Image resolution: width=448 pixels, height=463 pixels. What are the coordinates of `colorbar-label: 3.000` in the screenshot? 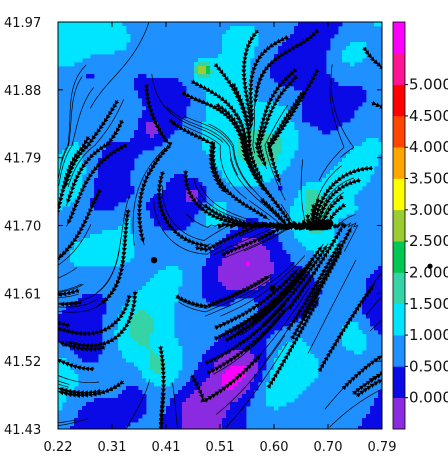 It's located at (428, 210).